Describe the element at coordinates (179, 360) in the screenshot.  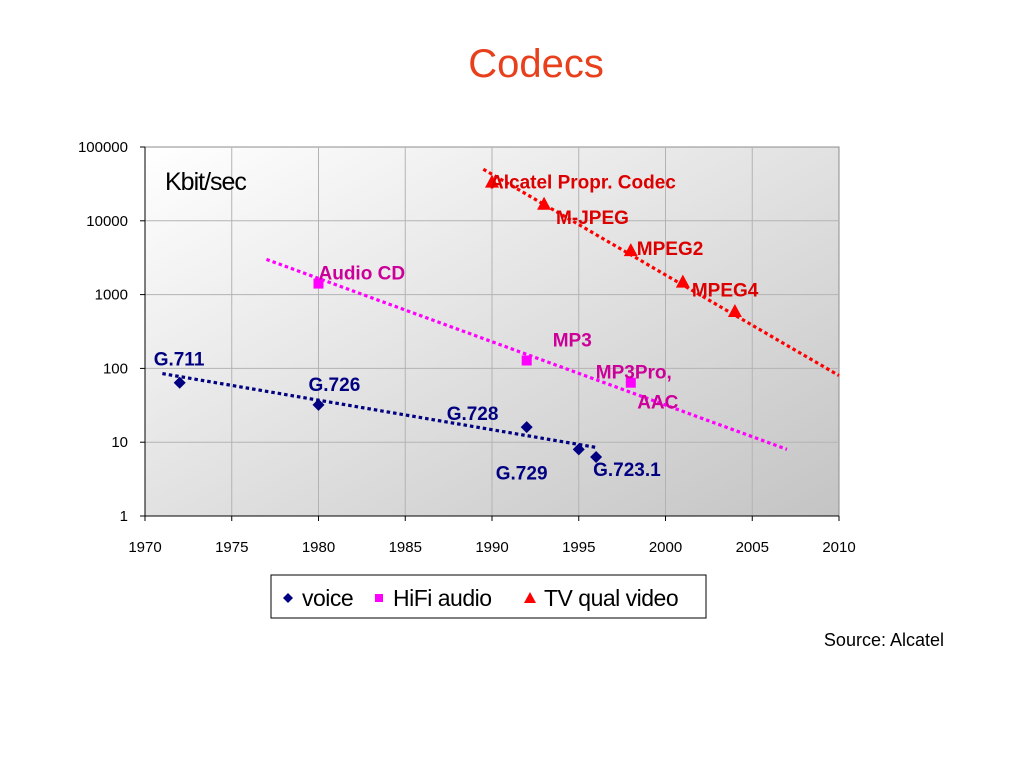
I see `data-label: G.711` at that location.